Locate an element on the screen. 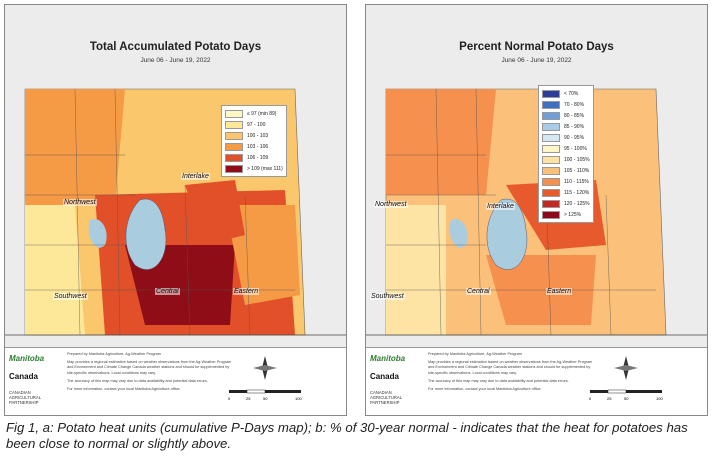  legend-label: 90 - 95% is located at coordinates (574, 137).